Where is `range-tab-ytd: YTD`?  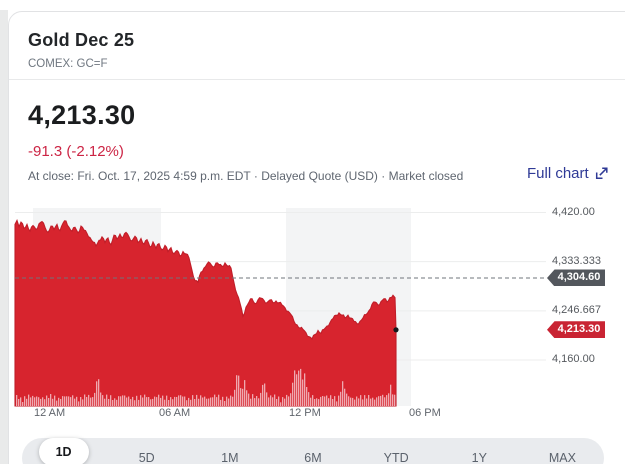 range-tab-ytd: YTD is located at coordinates (396, 453).